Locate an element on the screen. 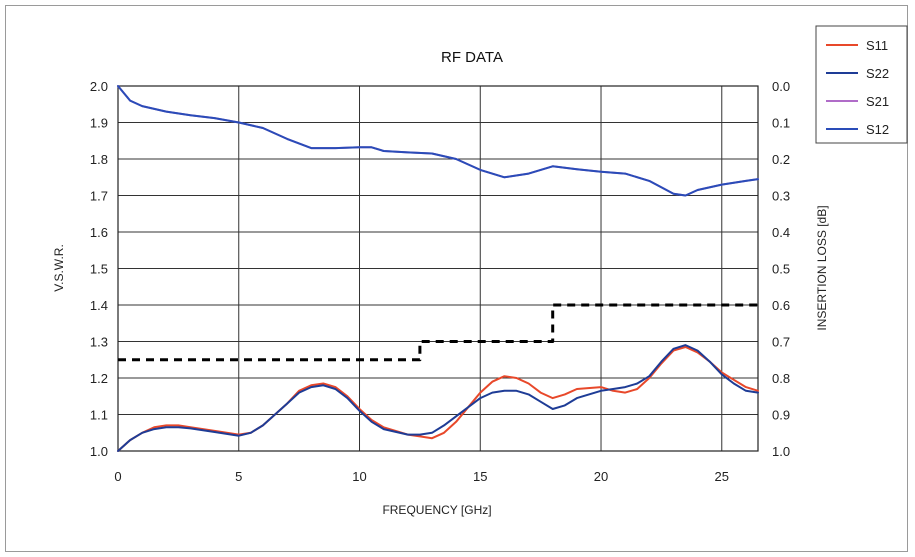  x-axis-title: FREQUENCY [GHz] is located at coordinates (436, 510).